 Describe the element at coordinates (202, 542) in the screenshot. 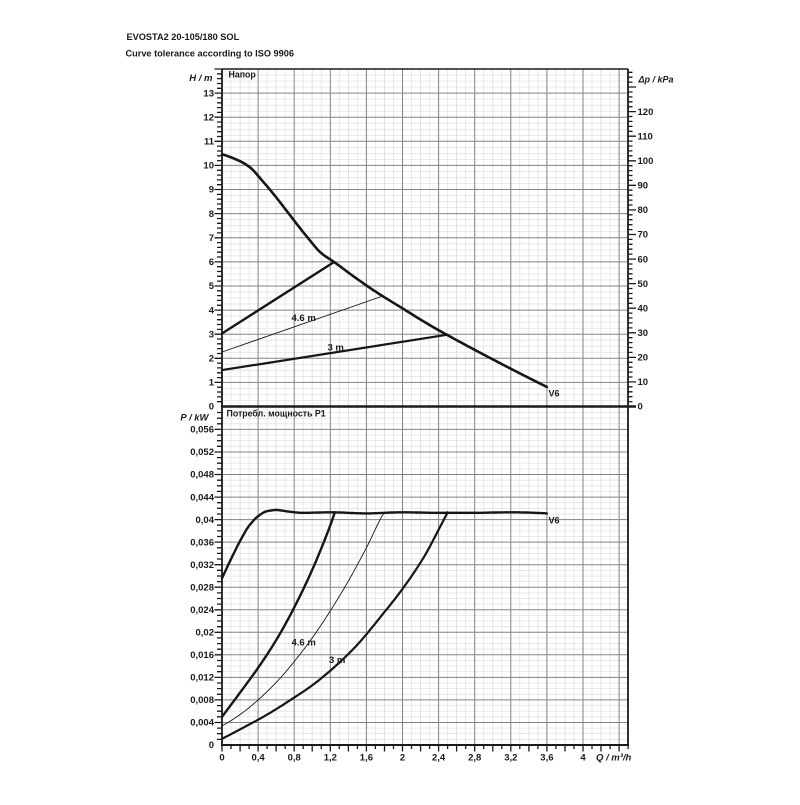

I see `svg-text: 0,036` at that location.